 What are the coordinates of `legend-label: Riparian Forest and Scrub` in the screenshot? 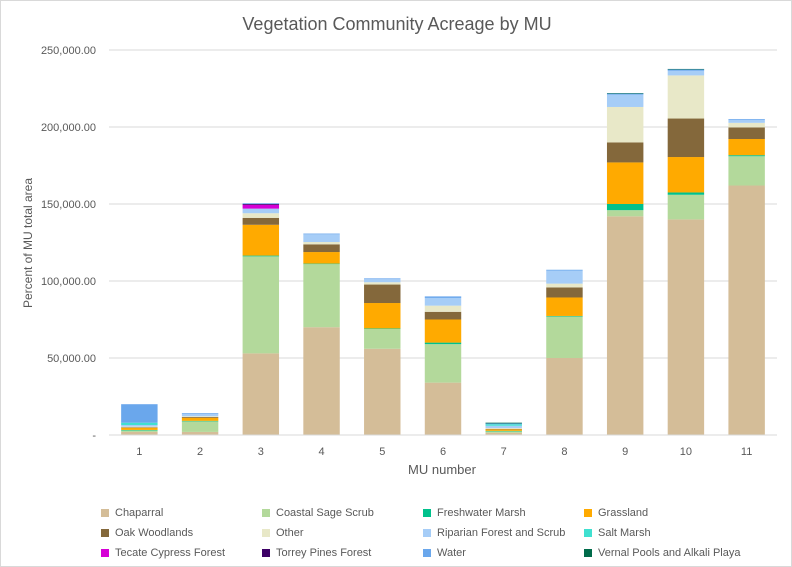 It's located at (501, 533).